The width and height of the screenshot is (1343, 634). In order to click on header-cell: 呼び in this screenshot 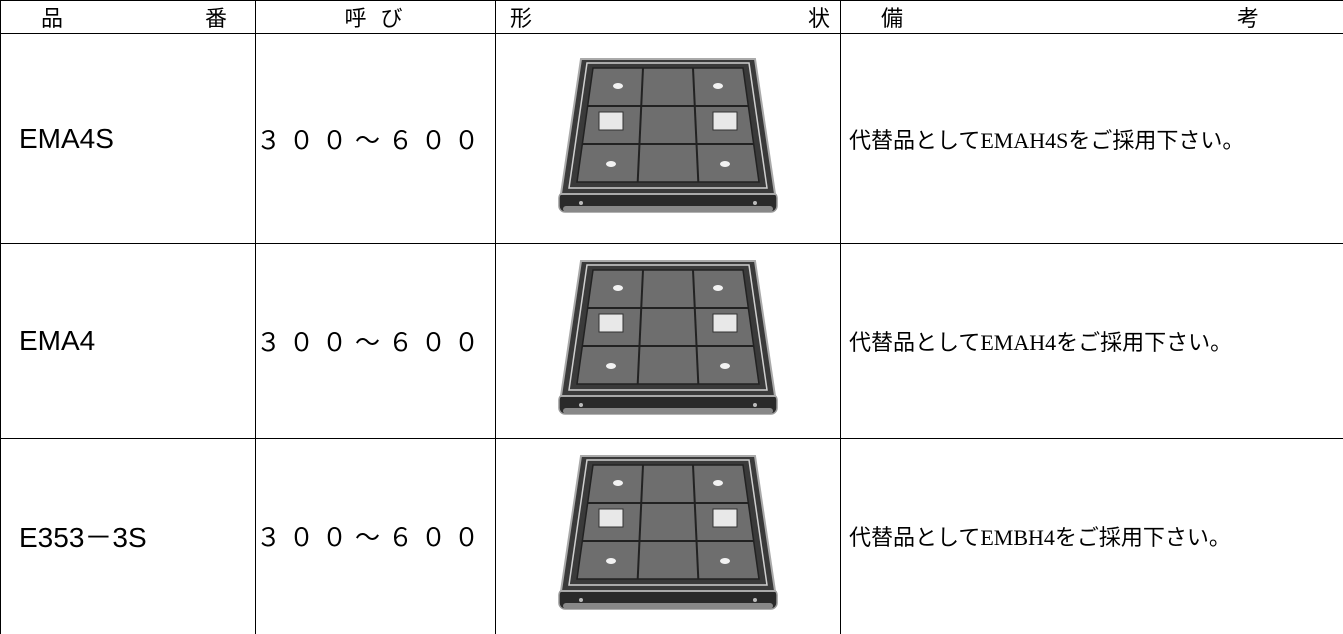, I will do `click(376, 17)`.